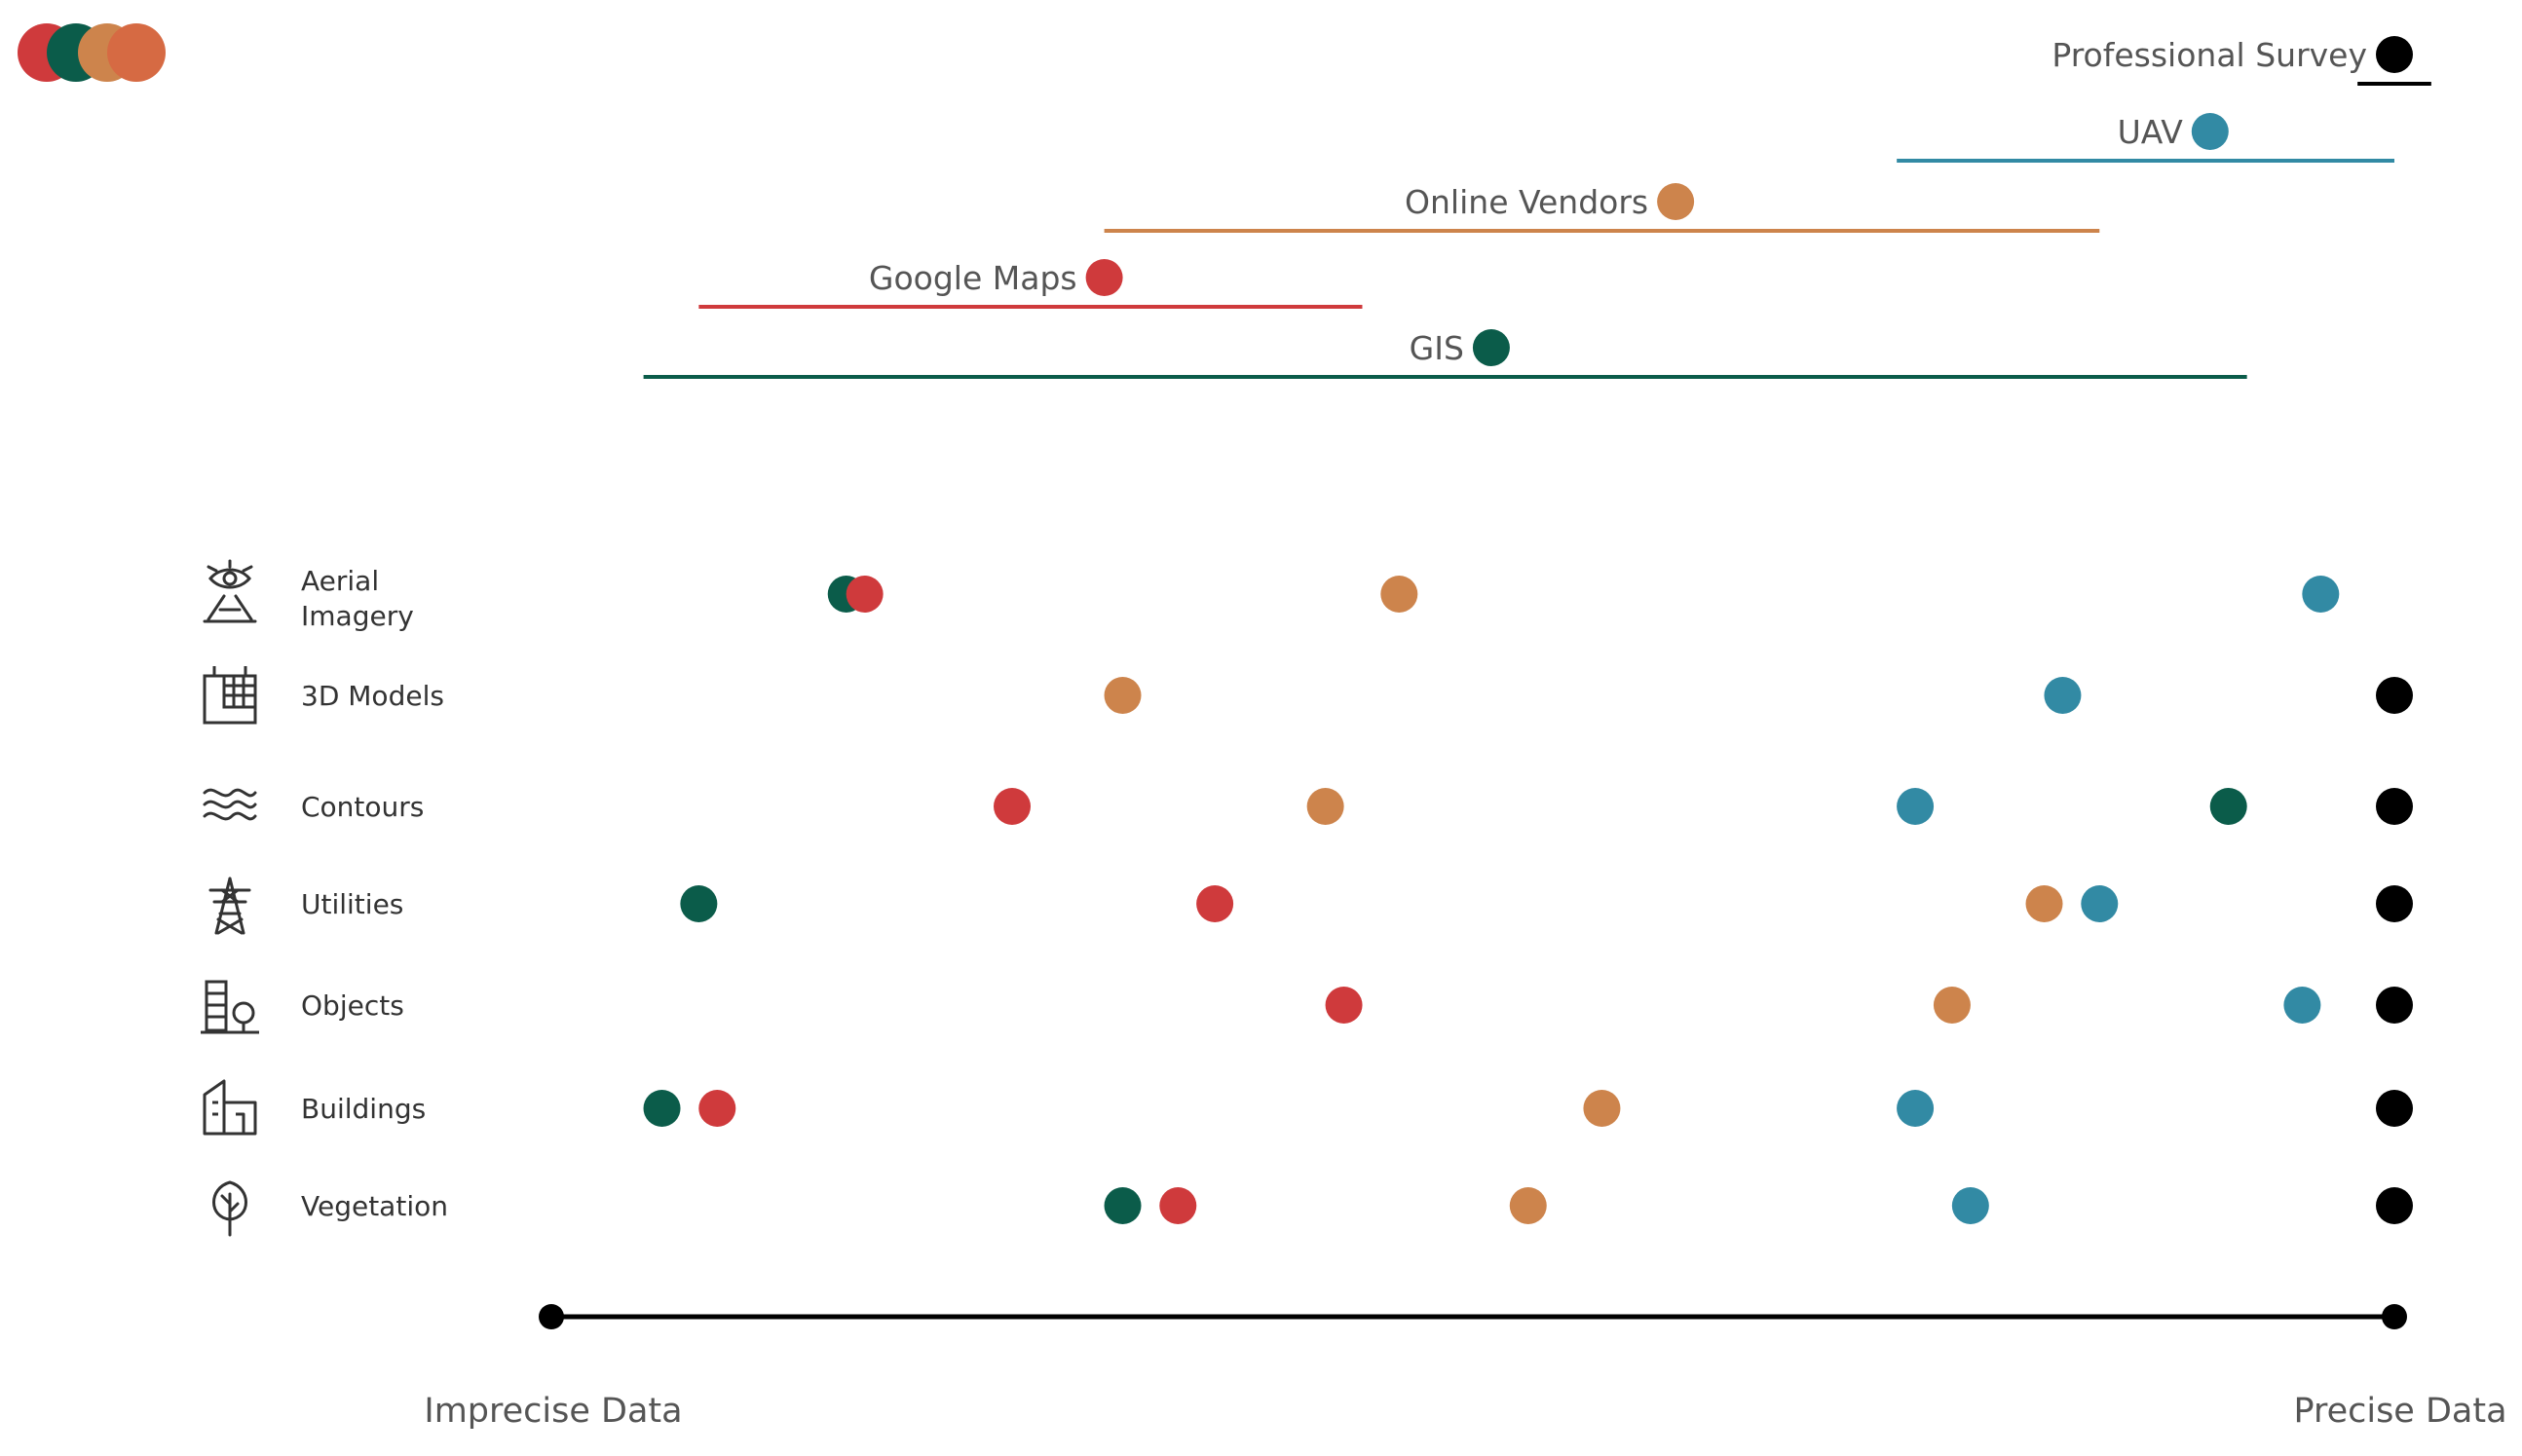  What do you see at coordinates (2394, 54) in the screenshot?
I see `range-marker-survey` at bounding box center [2394, 54].